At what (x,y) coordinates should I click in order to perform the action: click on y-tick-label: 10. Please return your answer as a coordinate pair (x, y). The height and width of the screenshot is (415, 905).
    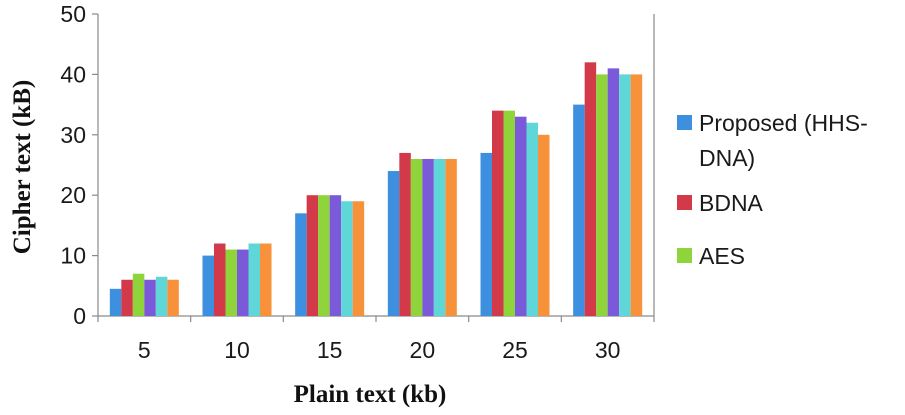
    Looking at the image, I should click on (73, 256).